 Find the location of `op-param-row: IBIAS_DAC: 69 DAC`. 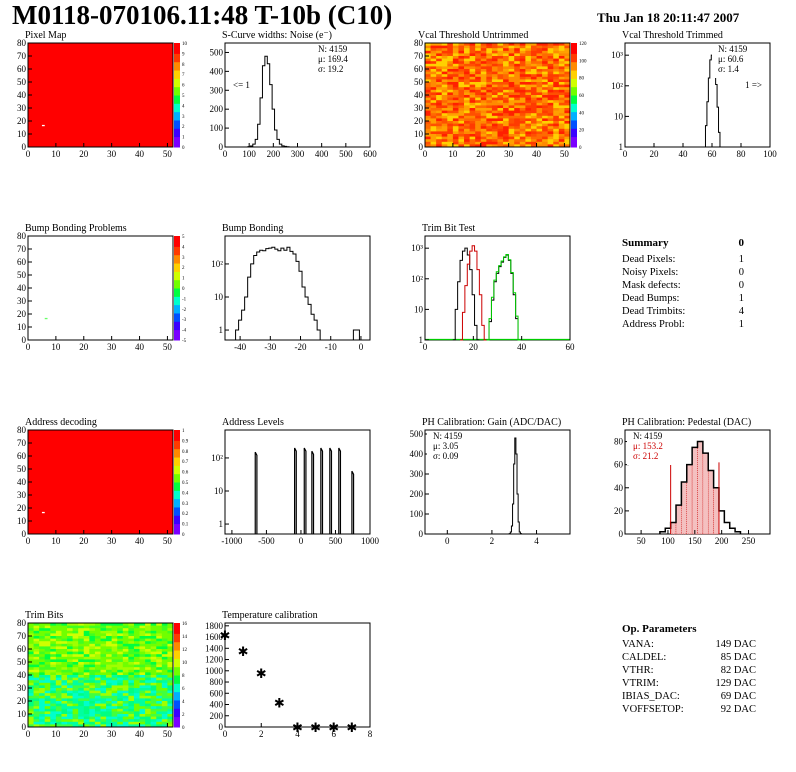

op-param-row: IBIAS_DAC: 69 DAC is located at coordinates (689, 696).